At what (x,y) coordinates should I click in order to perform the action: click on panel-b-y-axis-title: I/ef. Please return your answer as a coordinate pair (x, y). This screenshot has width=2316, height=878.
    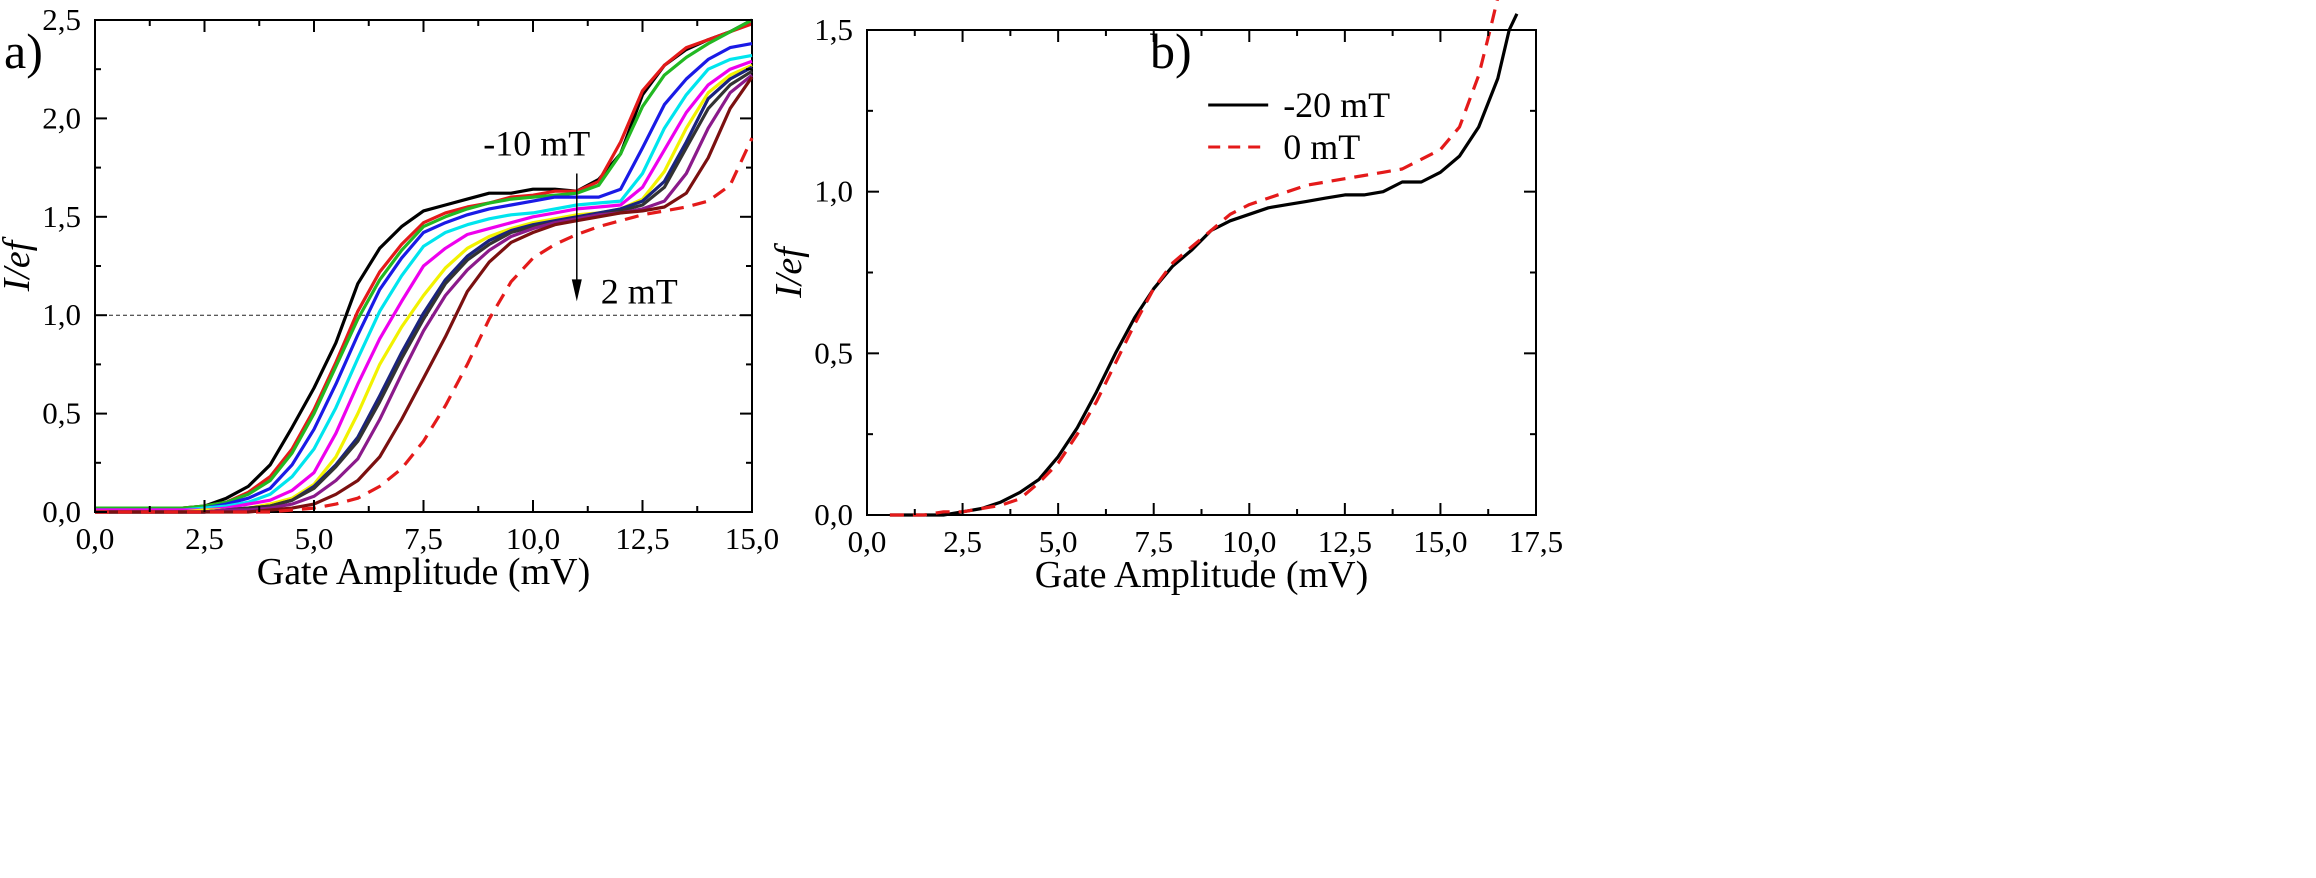
    Looking at the image, I should click on (789, 271).